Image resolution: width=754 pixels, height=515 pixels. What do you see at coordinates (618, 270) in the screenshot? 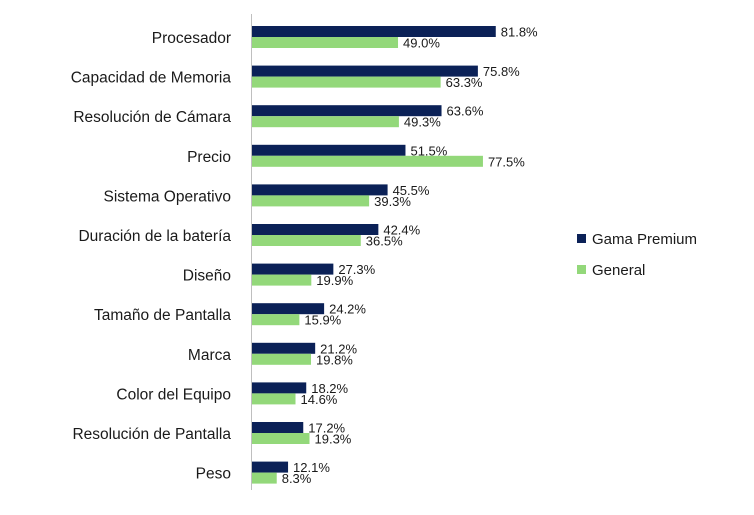
I see `legend-label: General` at bounding box center [618, 270].